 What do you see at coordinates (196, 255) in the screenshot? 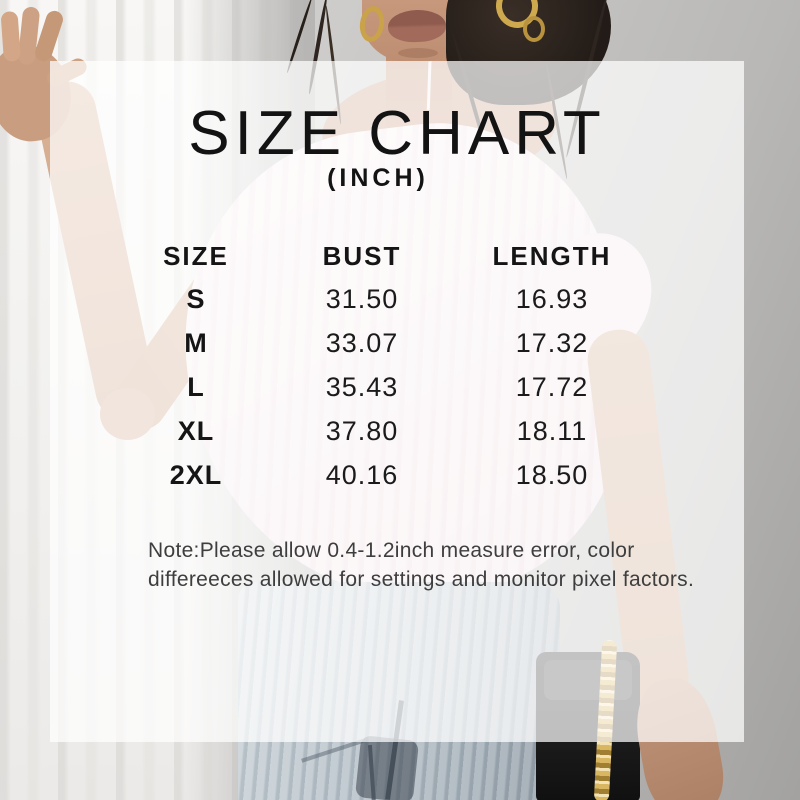
I see `col-header-size: SIZE` at bounding box center [196, 255].